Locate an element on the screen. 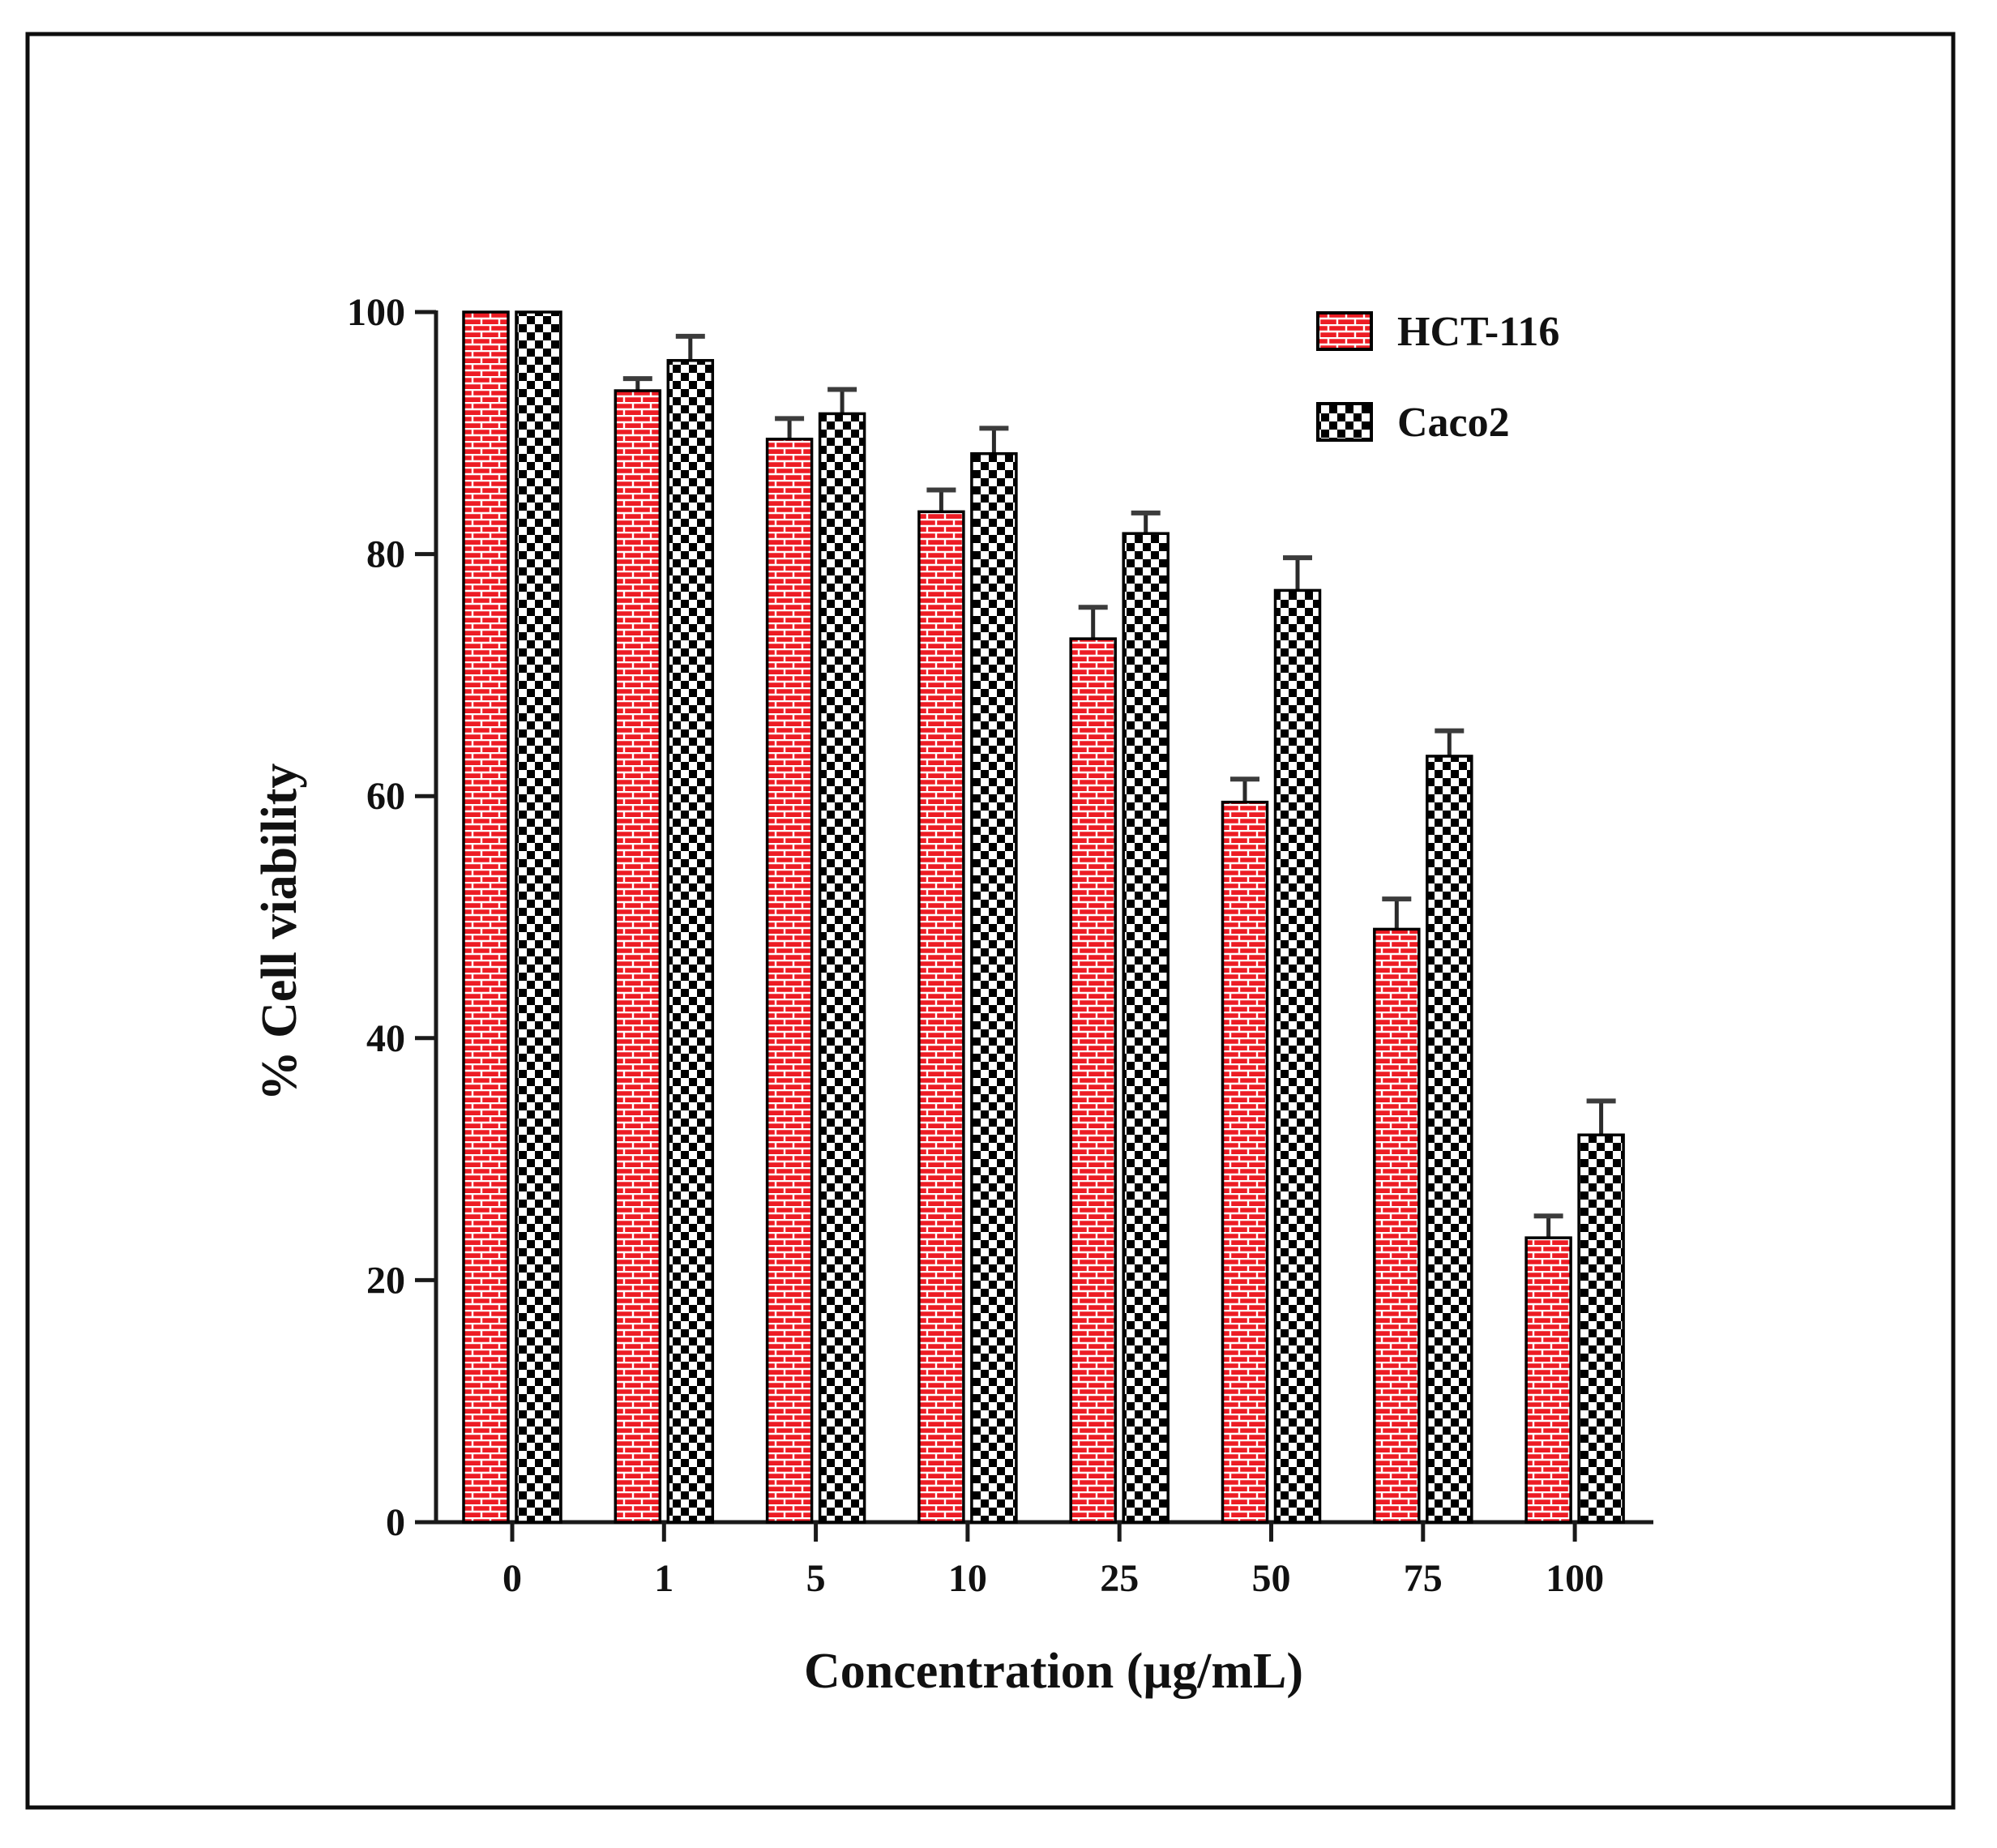 The image size is (1997, 1848). x-axis-title: Concentration (µg/mL) is located at coordinates (1053, 1671).